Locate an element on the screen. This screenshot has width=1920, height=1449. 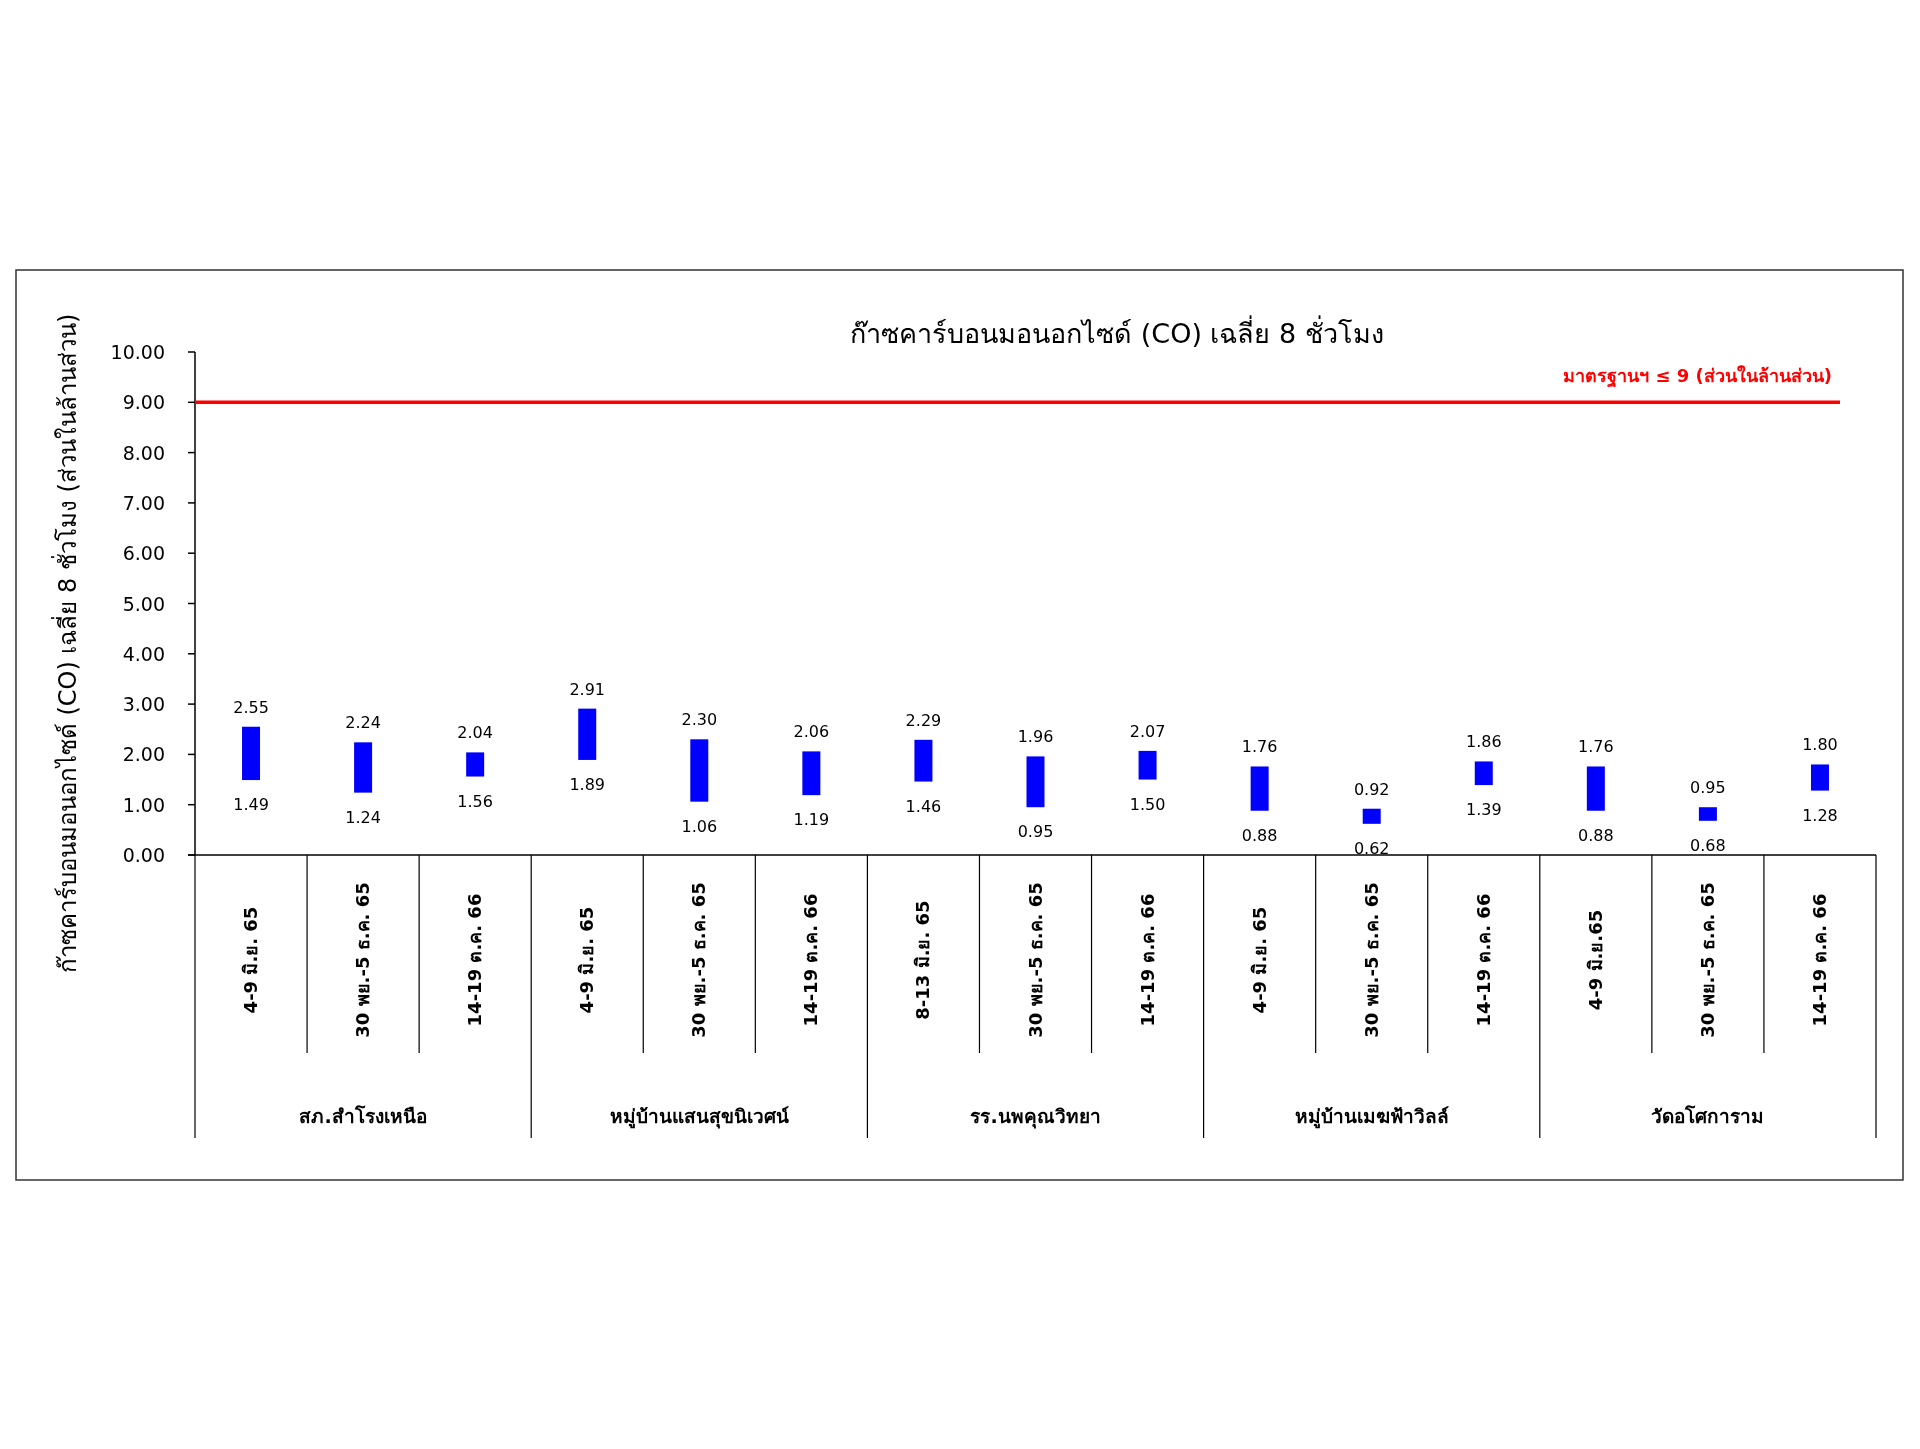
text: วัดอโศการาม is located at coordinates (1708, 1116).